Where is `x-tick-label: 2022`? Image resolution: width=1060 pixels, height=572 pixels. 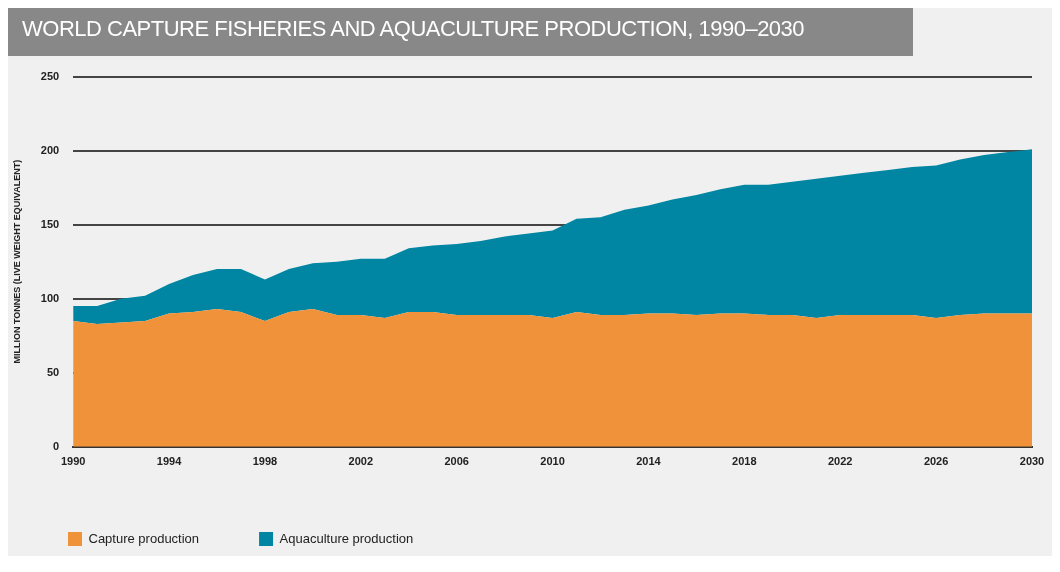
x-tick-label: 2022 is located at coordinates (840, 461).